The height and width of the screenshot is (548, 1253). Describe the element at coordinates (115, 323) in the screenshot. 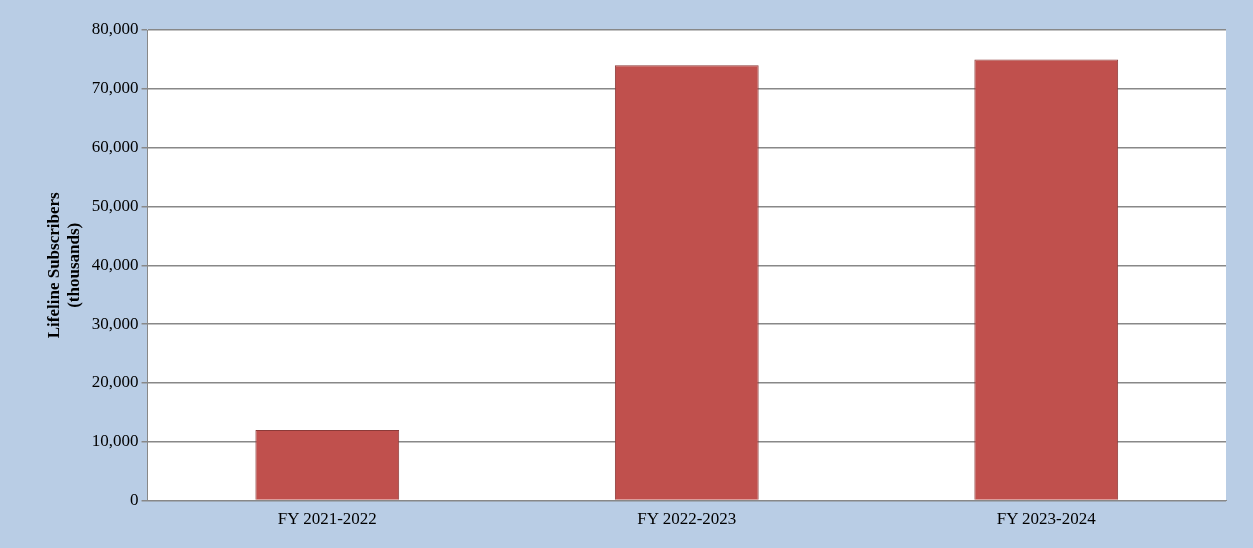

I see `y-tick-label: 30,000` at that location.